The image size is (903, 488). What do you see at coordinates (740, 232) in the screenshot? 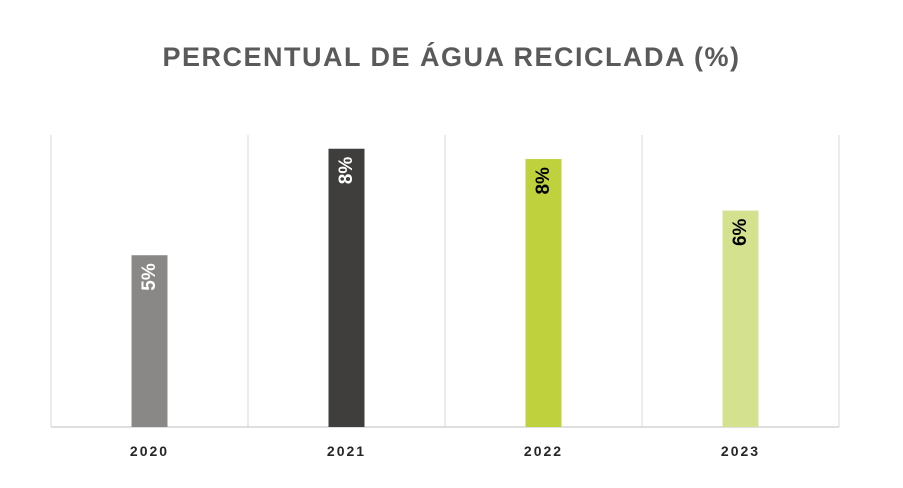
I see `data-label-2023: 6%` at bounding box center [740, 232].